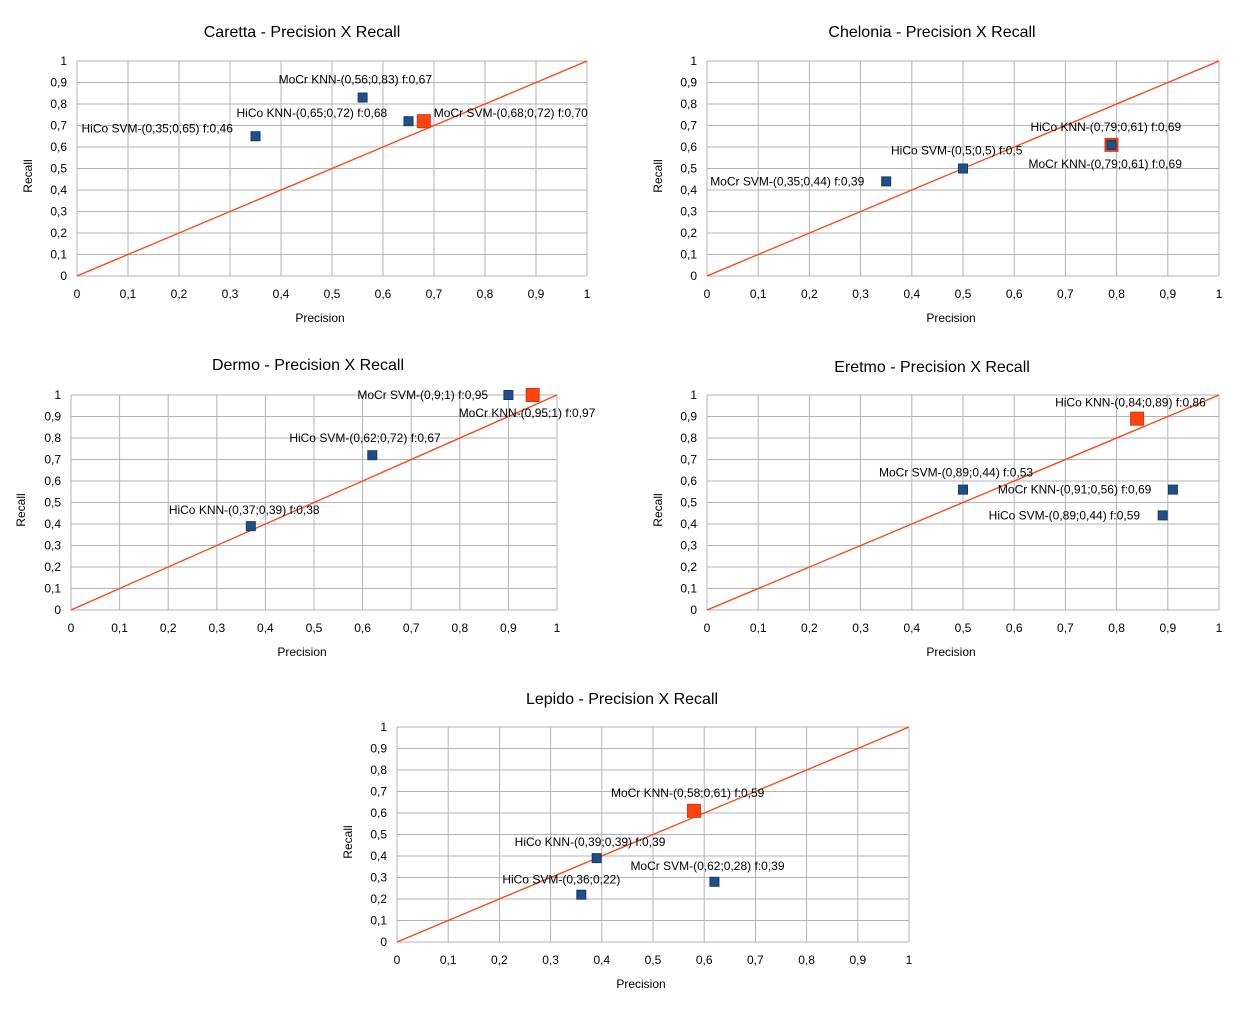  What do you see at coordinates (527, 413) in the screenshot?
I see `data-point-label: MoCr KNN-(0,95;1) f:0,97` at bounding box center [527, 413].